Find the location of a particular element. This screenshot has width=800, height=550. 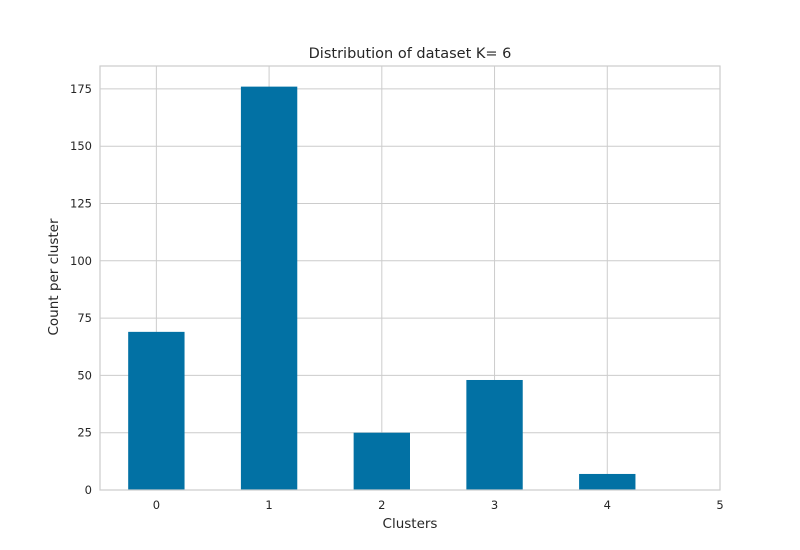

x-axis-label: Clusters is located at coordinates (410, 524).